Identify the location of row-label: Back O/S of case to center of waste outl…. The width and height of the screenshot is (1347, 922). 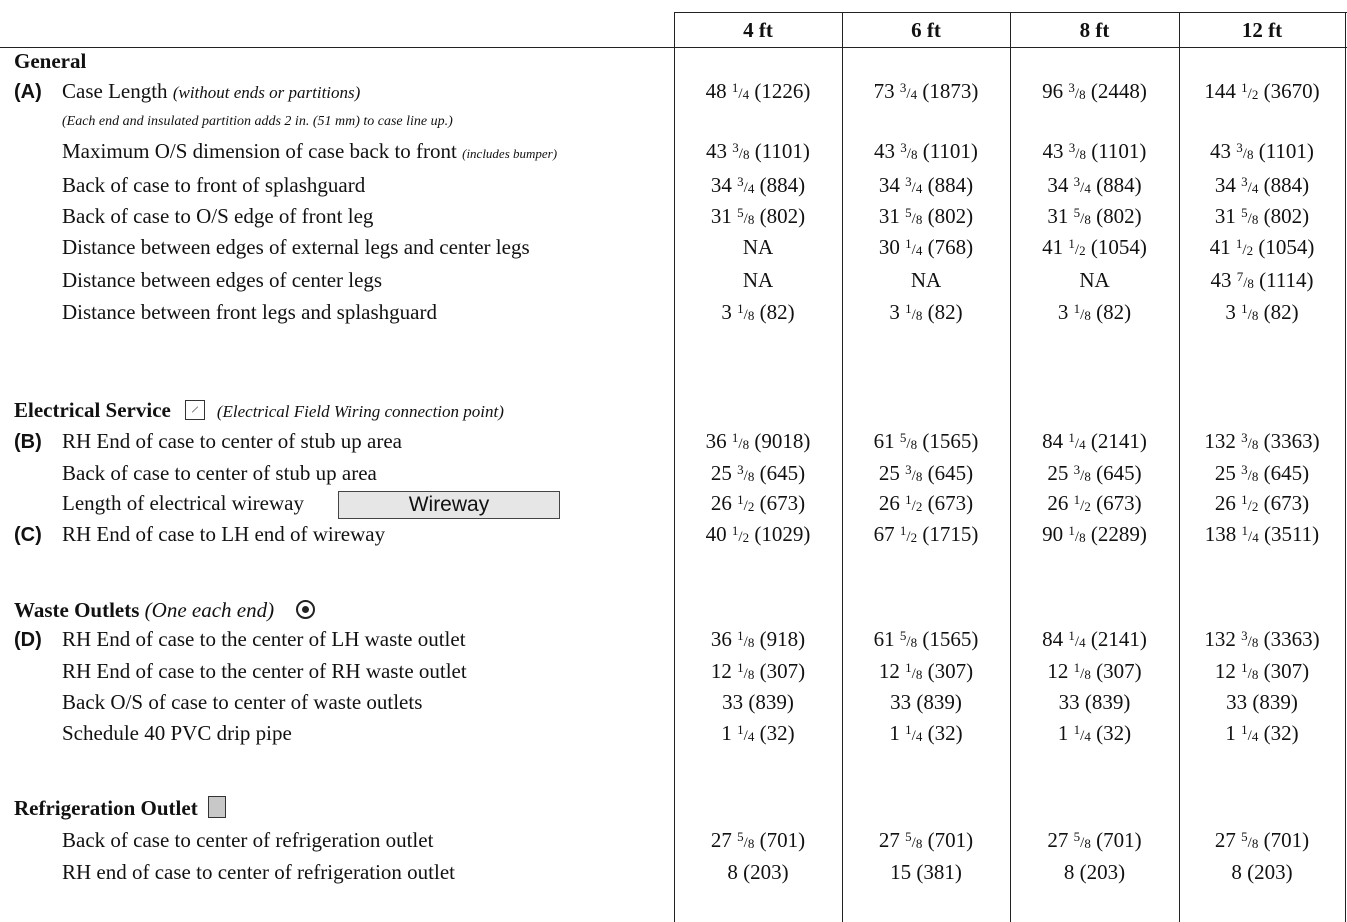
(344, 702).